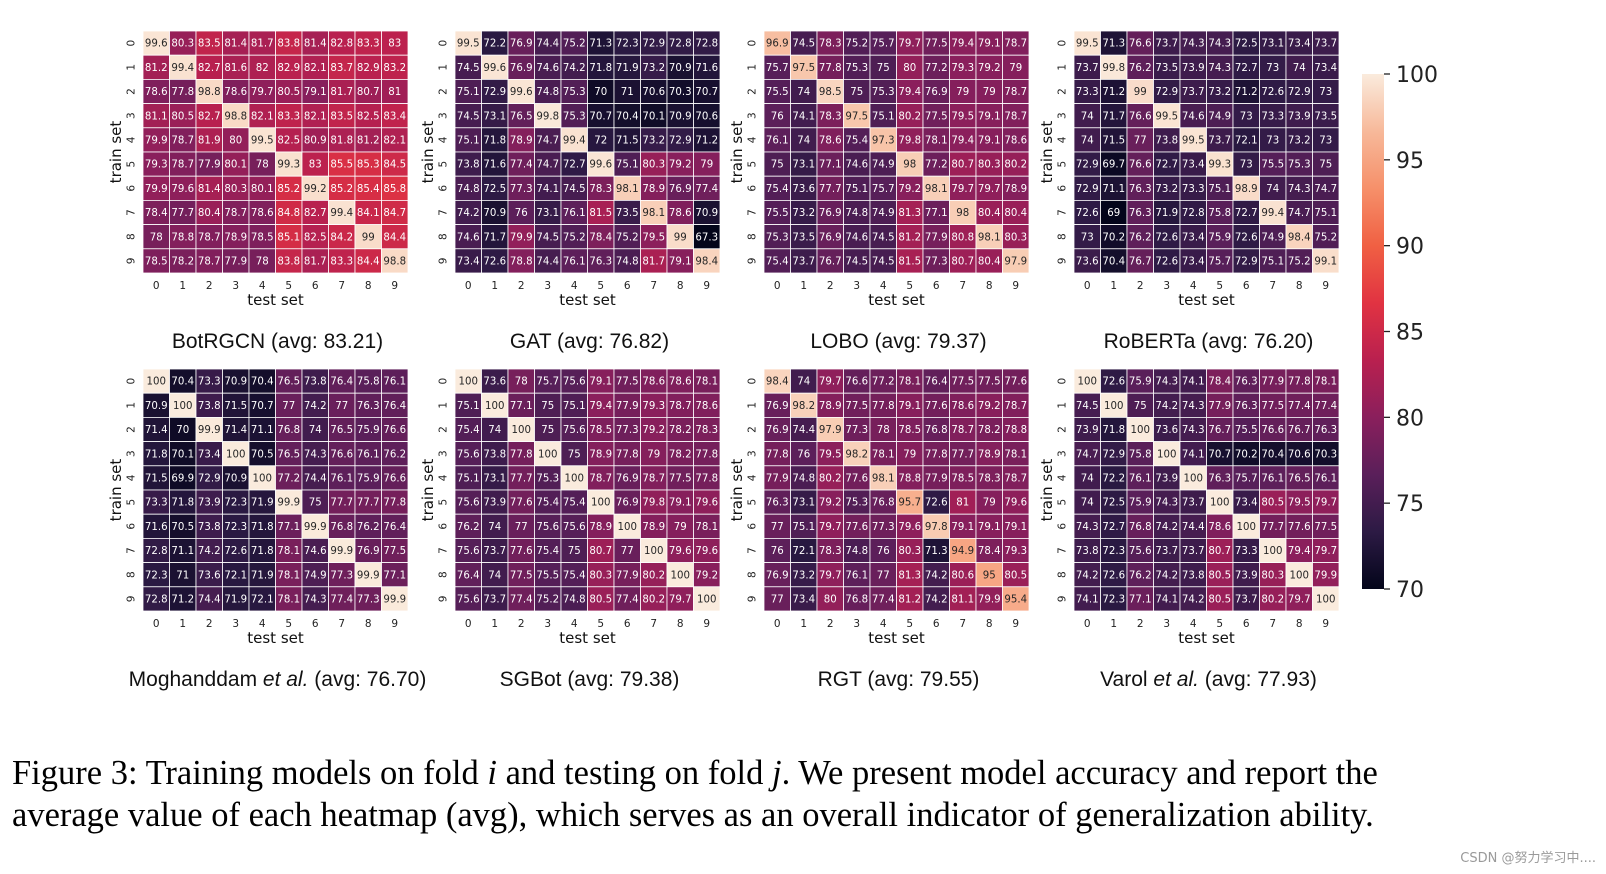  Describe the element at coordinates (315, 575) in the screenshot. I see `cell-value-label: 74.9` at that location.